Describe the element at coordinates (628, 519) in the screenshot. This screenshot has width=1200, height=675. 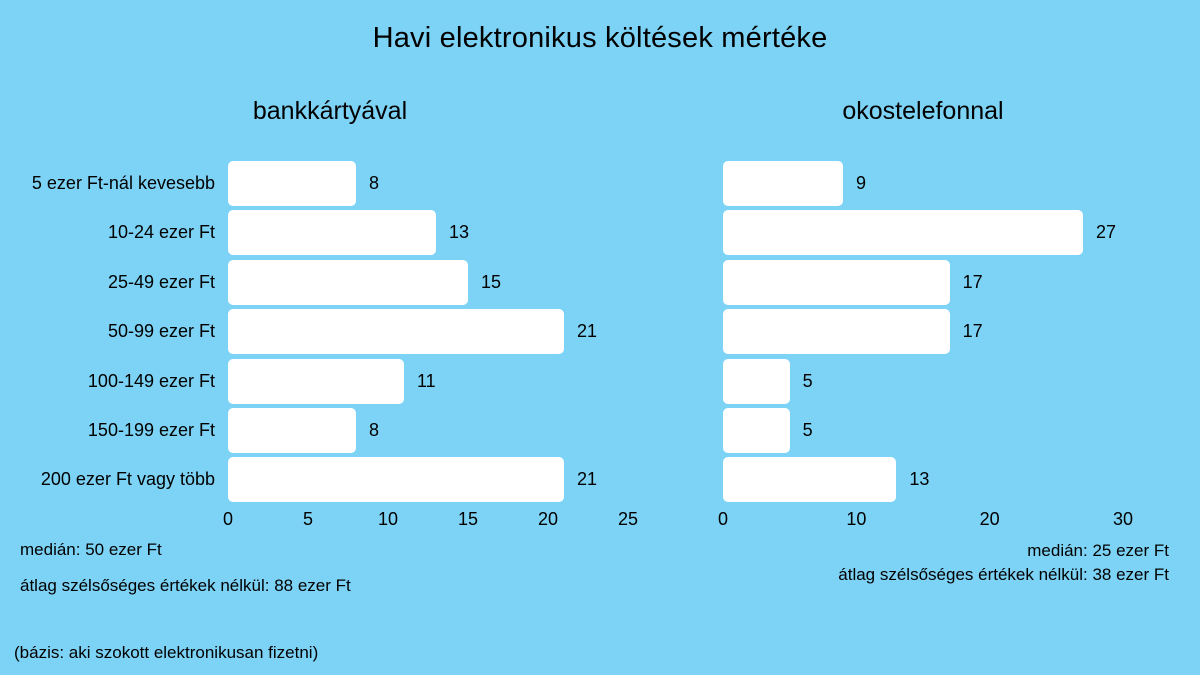
I see `x-axis-tick: 25` at that location.